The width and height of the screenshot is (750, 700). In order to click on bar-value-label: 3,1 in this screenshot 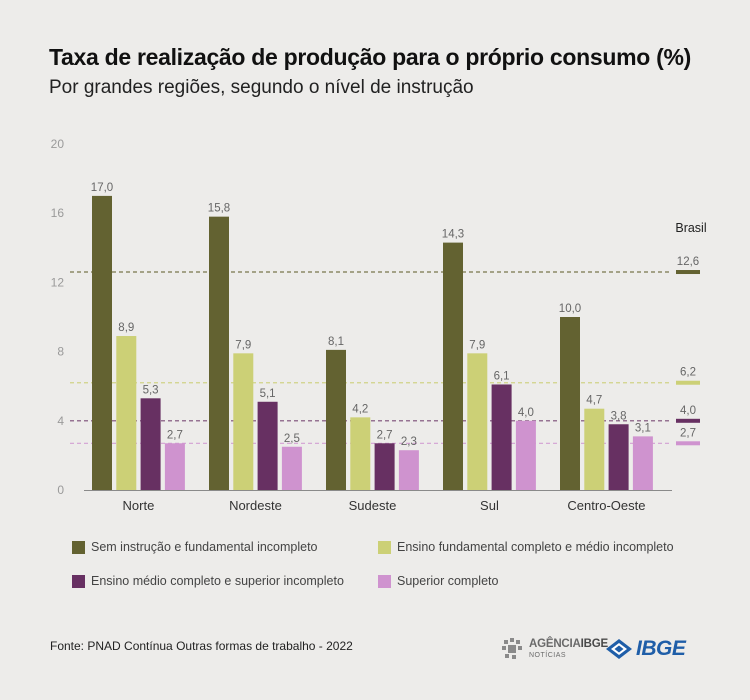, I will do `click(643, 428)`.